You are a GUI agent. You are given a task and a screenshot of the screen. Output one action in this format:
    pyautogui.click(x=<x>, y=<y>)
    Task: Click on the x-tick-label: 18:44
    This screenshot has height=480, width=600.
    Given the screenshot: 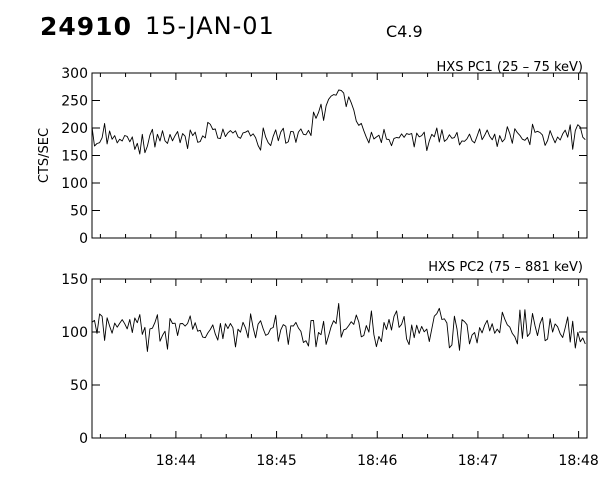 What is the action you would take?
    pyautogui.click(x=176, y=461)
    